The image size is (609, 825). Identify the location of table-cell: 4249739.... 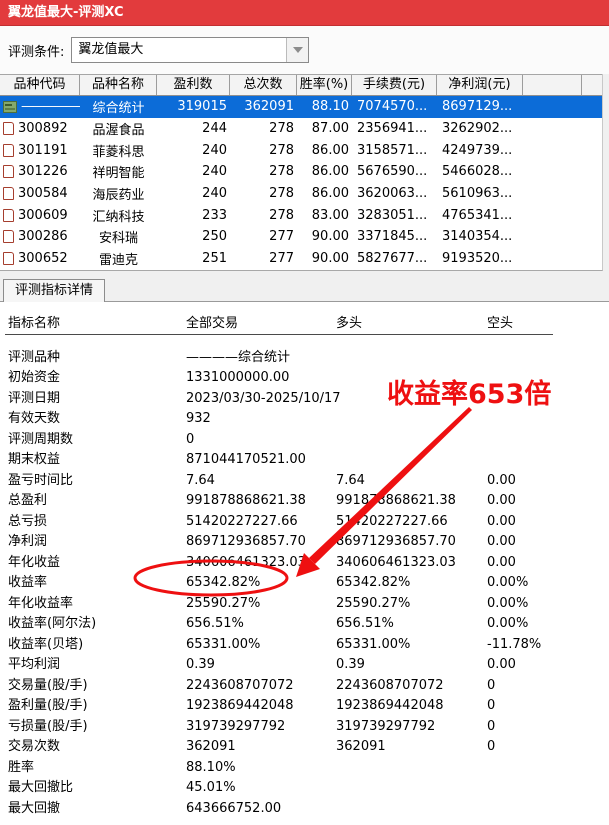
(477, 150).